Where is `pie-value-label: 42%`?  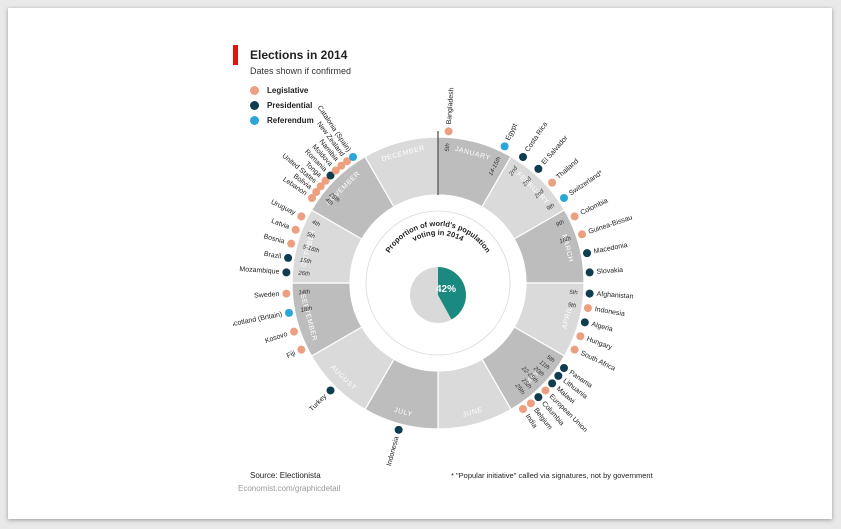
pie-value-label: 42% is located at coordinates (446, 289).